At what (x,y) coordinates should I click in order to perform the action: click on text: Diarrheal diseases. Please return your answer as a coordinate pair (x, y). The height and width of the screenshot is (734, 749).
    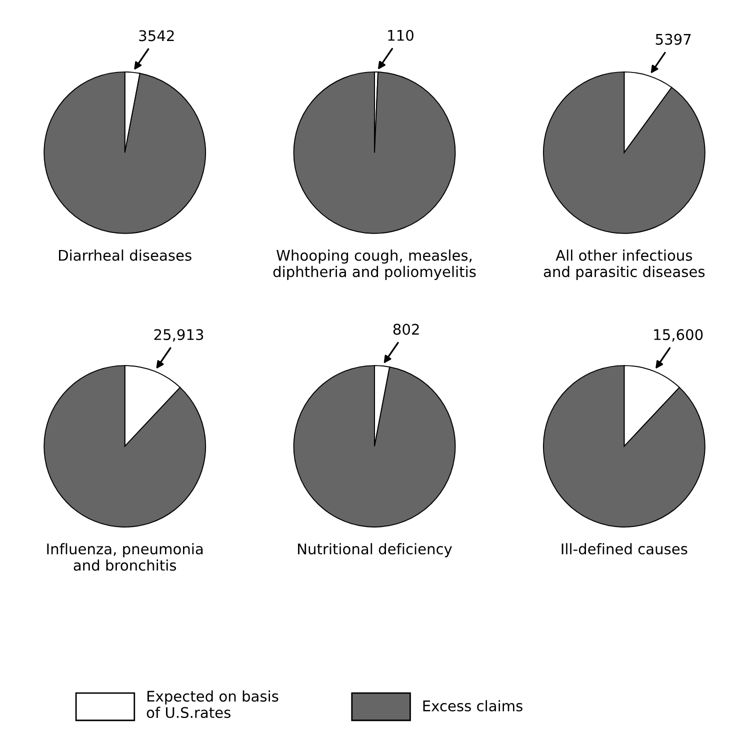
    Looking at the image, I should click on (125, 255).